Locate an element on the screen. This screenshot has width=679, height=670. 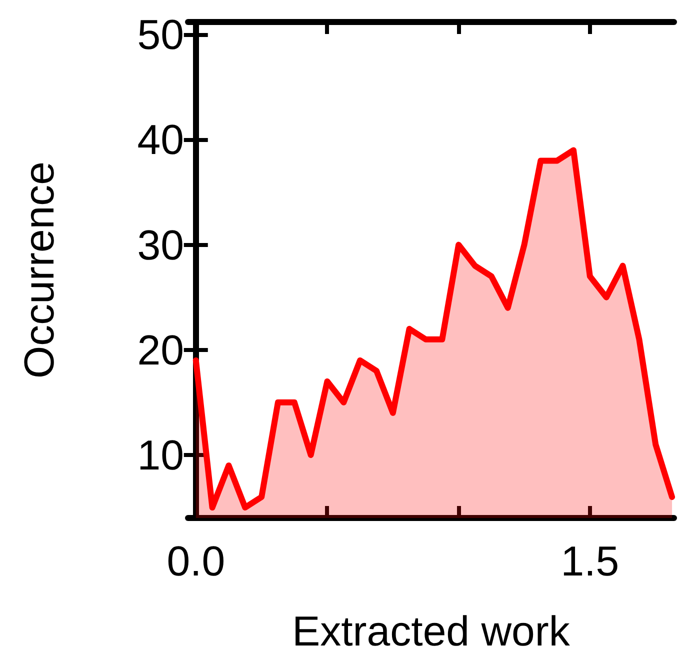
x-tick-label: 1.5 is located at coordinates (590, 561).